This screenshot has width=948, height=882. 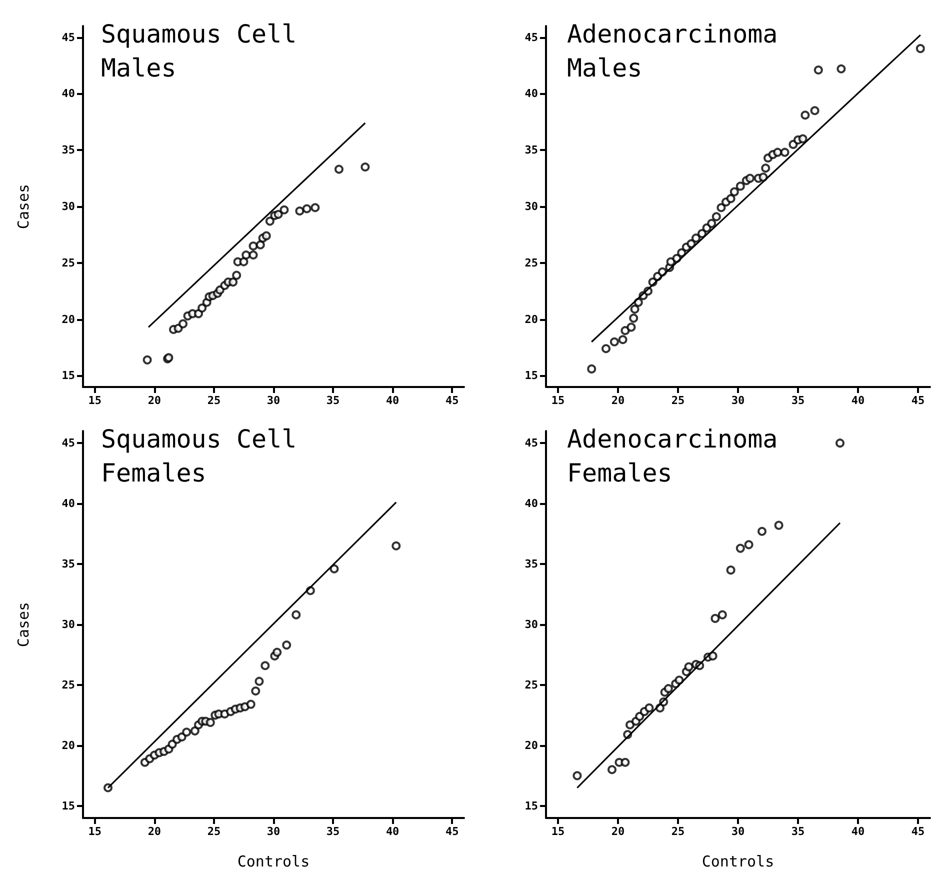 What do you see at coordinates (199, 456) in the screenshot?
I see `chart-title: Squamous Cell Females` at bounding box center [199, 456].